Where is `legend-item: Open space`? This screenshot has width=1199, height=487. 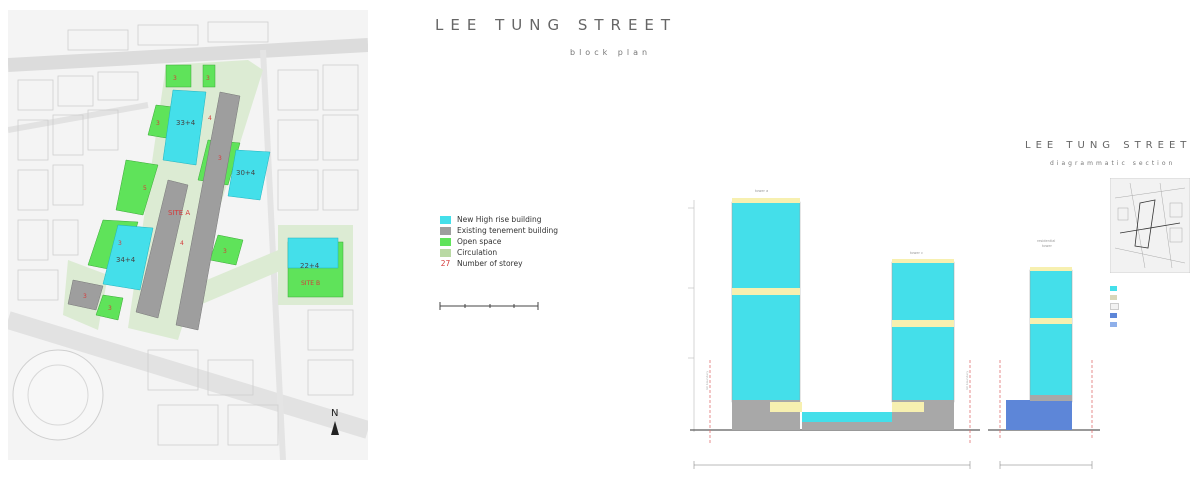 legend-item: Open space is located at coordinates (499, 241).